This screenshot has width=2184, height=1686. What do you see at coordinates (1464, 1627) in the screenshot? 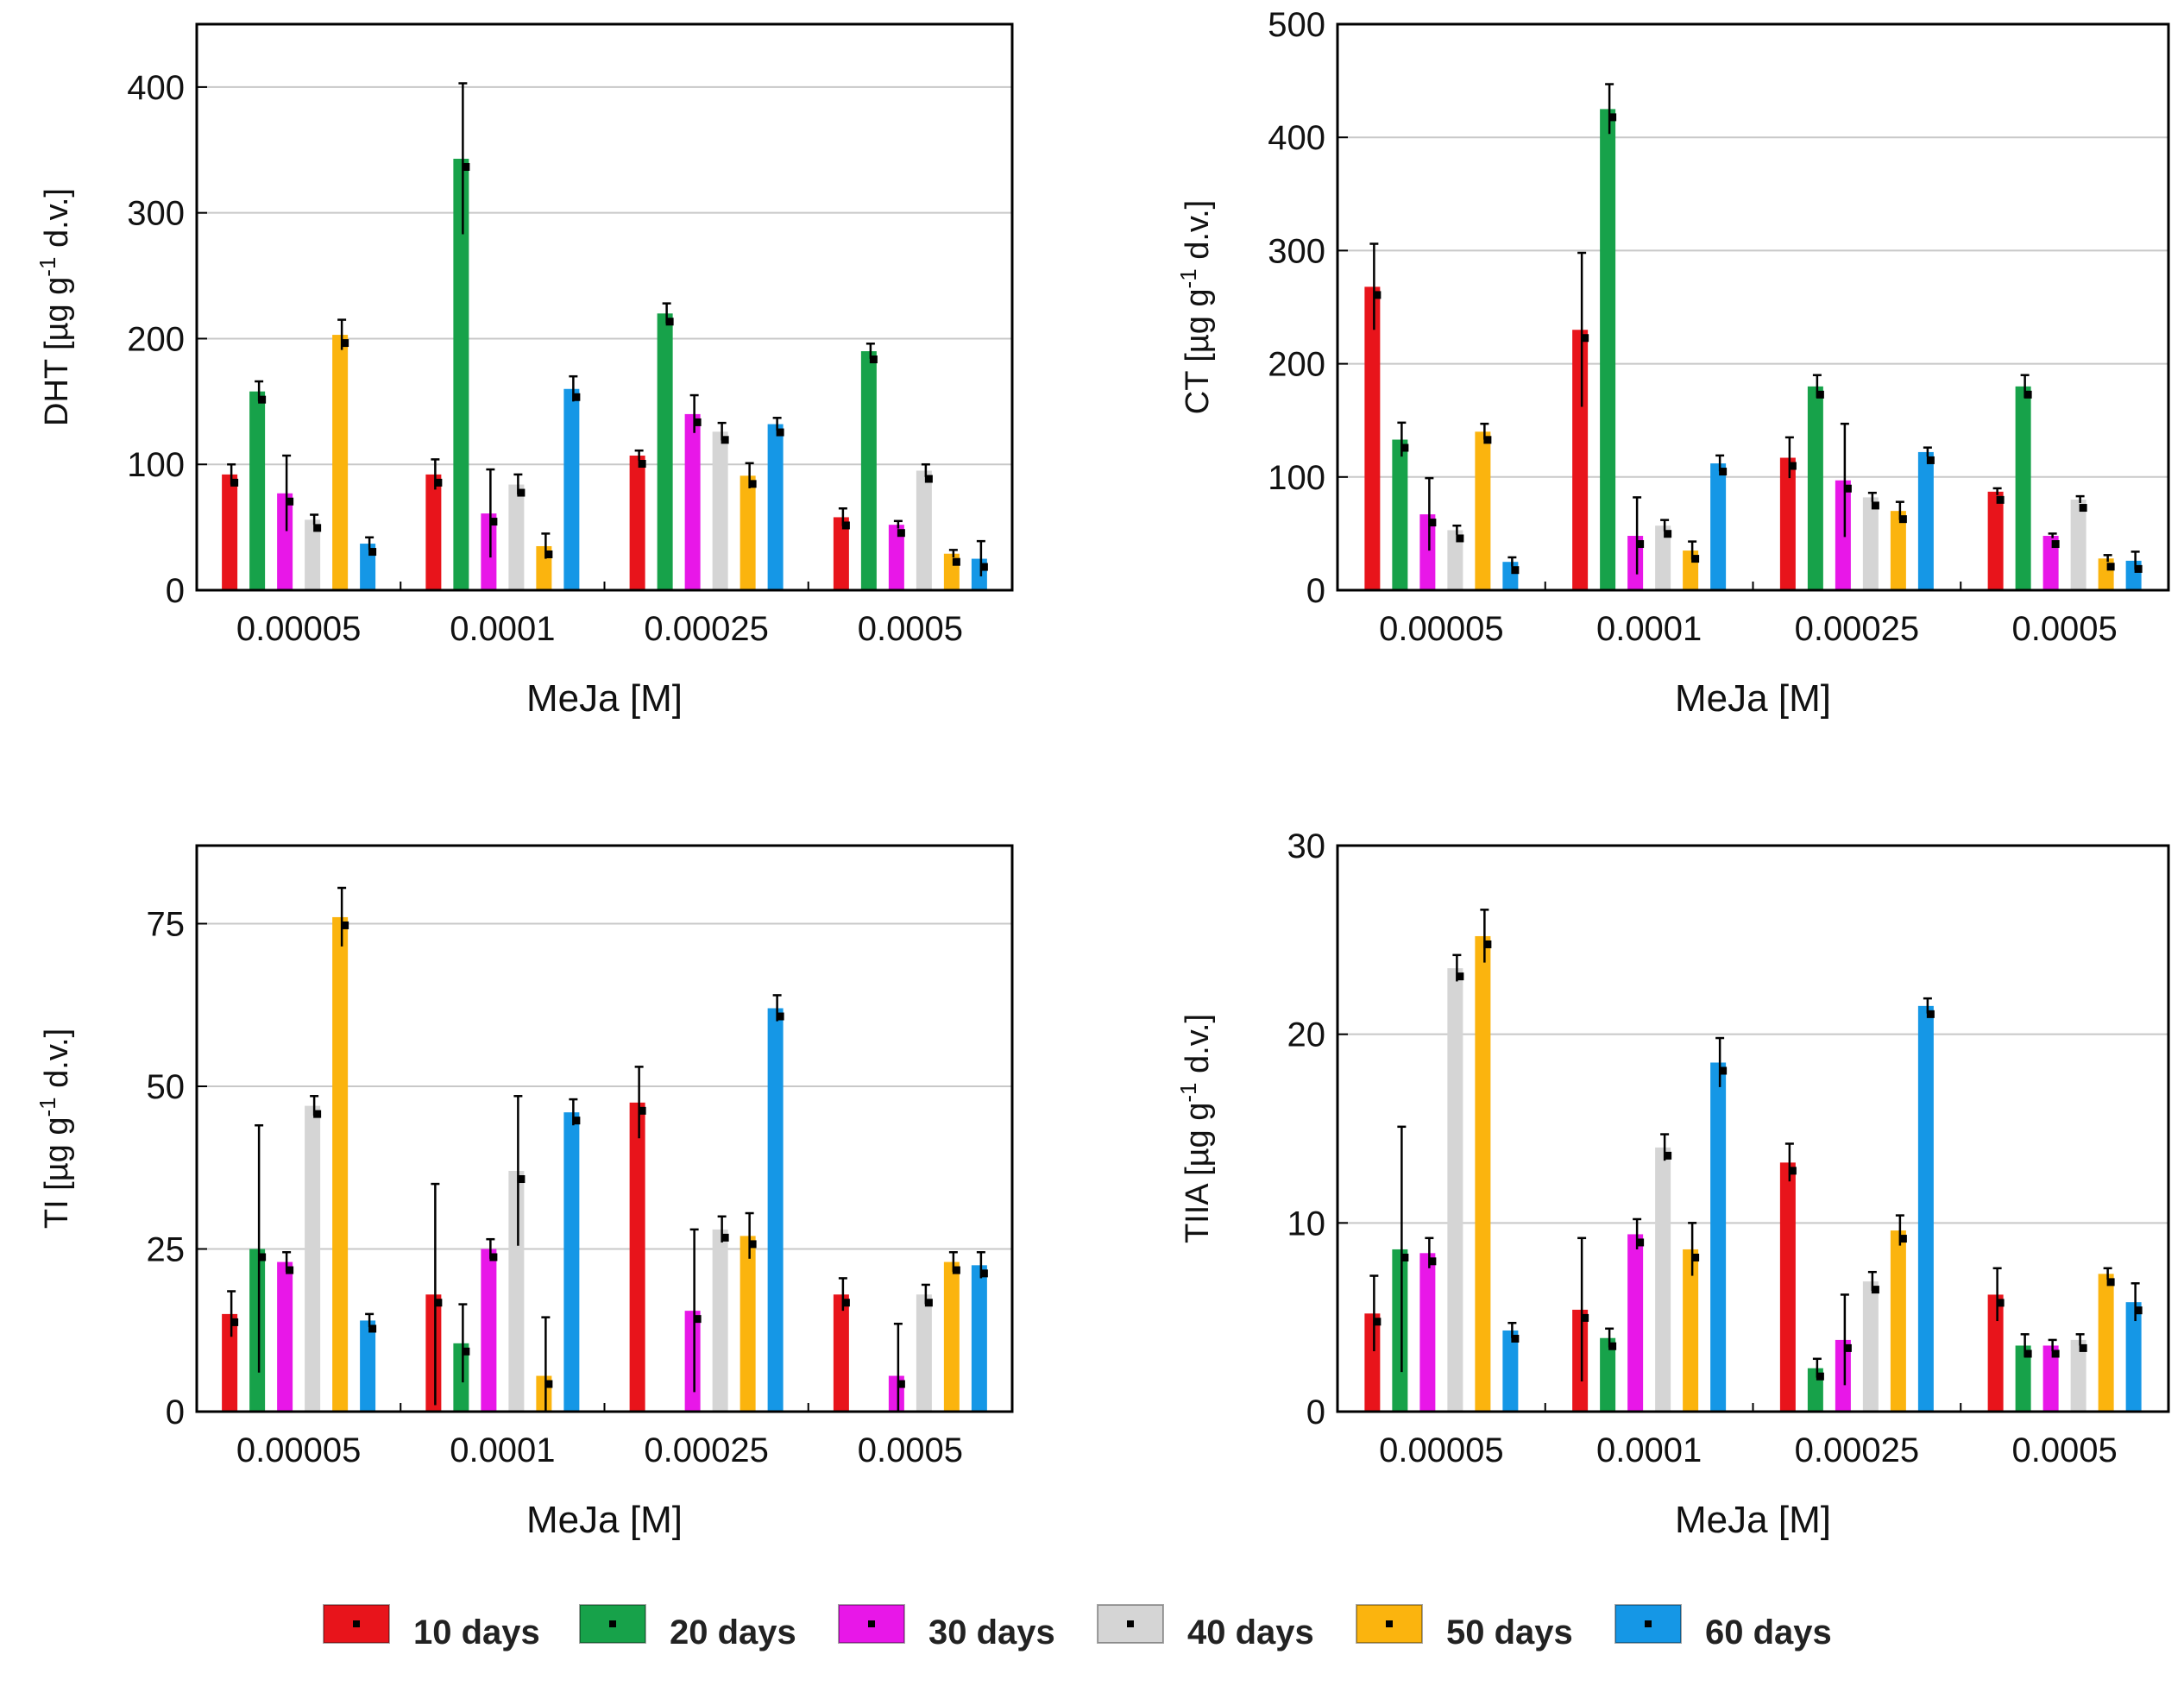
I see `legend-item-5: 50 days` at bounding box center [1464, 1627].